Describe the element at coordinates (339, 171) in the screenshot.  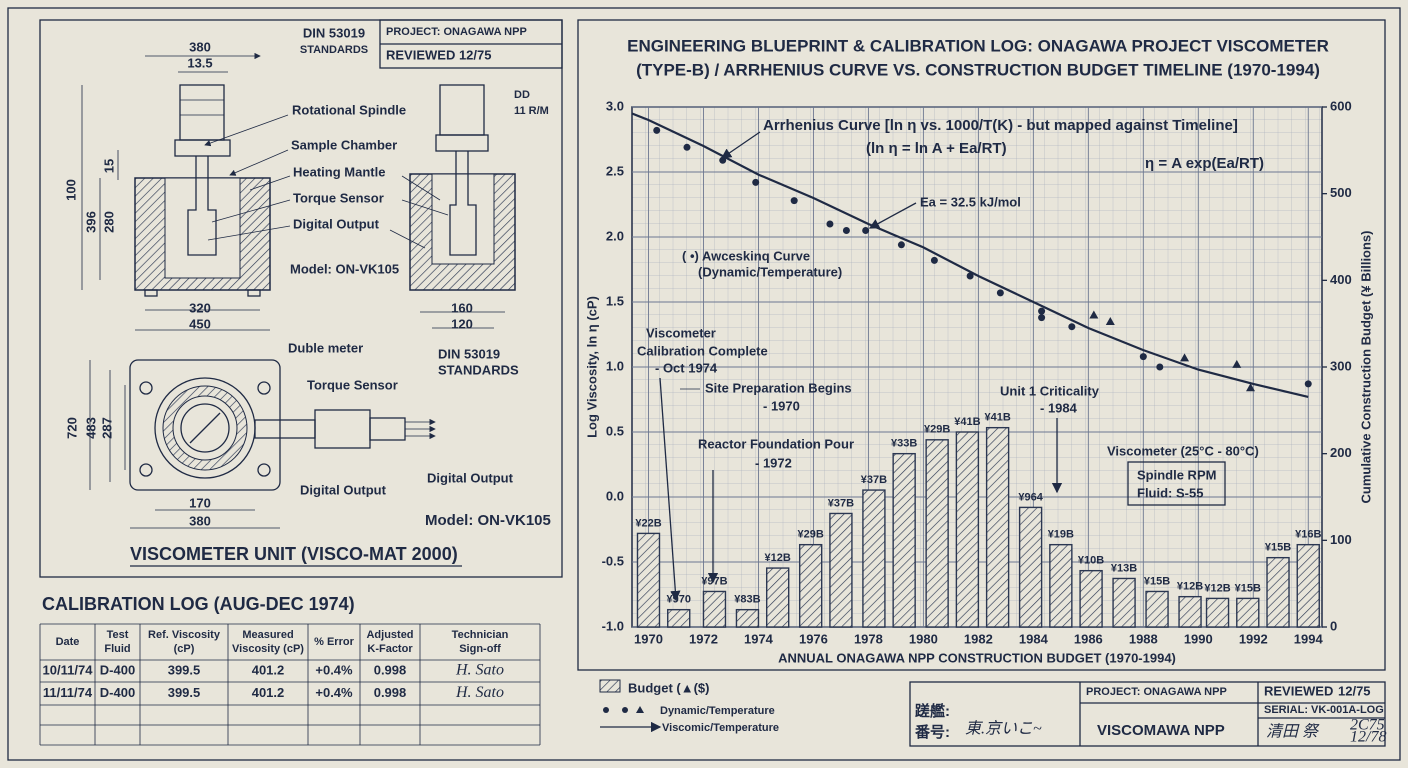
I see `part-label: Heating Mantle` at that location.